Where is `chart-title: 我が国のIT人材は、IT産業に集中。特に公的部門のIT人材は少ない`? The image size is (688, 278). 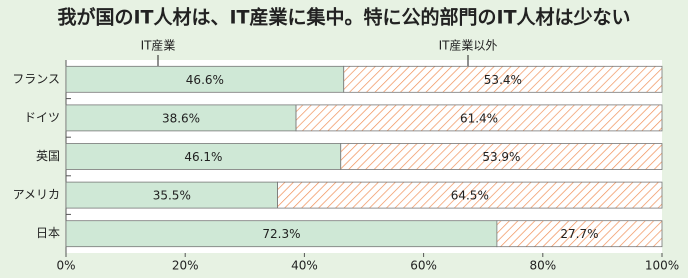 chart-title: 我が国のIT人材は、IT産業に集中。特に公的部門のIT人材は少ない is located at coordinates (343, 17).